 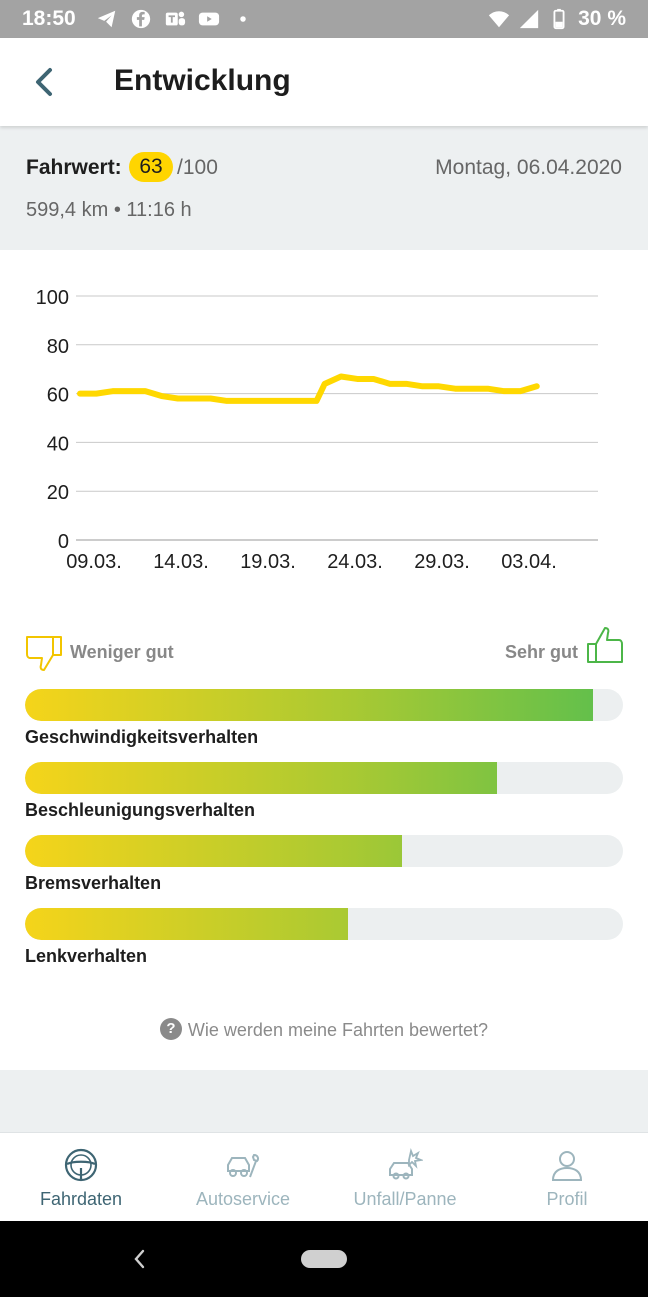 What do you see at coordinates (94, 562) in the screenshot?
I see `x-tick-label: 09.03.` at bounding box center [94, 562].